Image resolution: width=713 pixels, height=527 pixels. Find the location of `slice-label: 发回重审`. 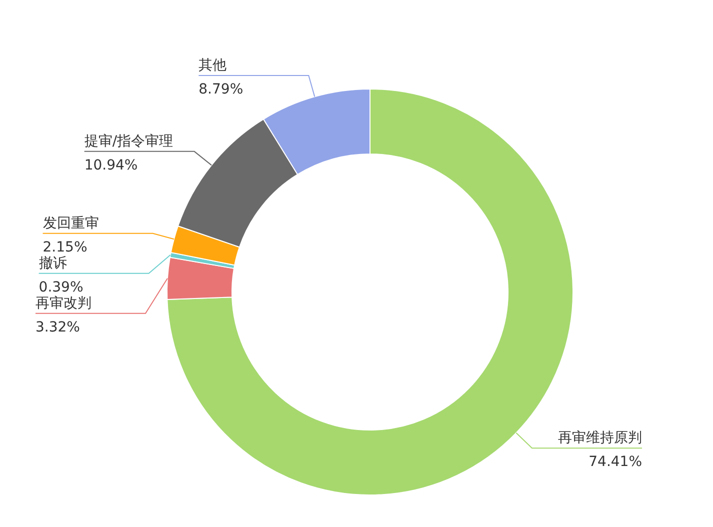

slice-label: 发回重审 is located at coordinates (70, 223).